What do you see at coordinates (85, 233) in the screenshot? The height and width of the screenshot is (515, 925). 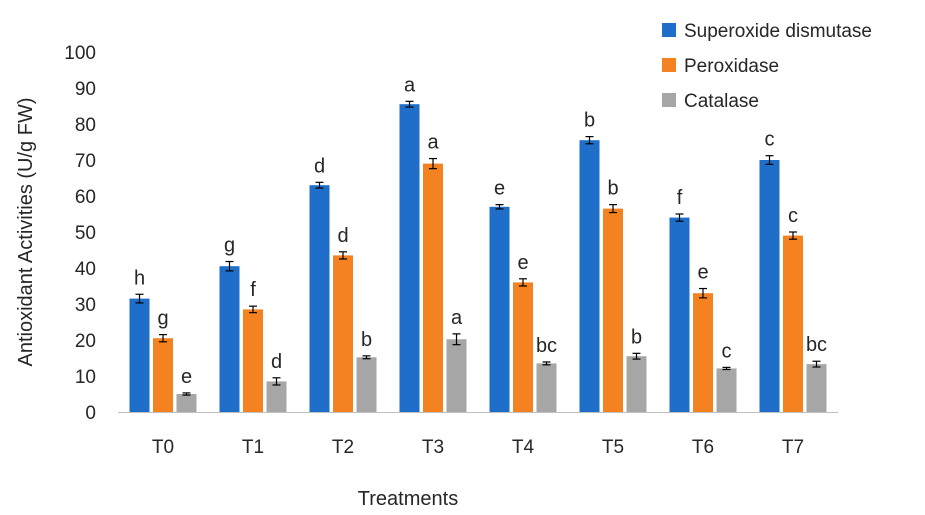 I see `y-tick-label: 50` at bounding box center [85, 233].